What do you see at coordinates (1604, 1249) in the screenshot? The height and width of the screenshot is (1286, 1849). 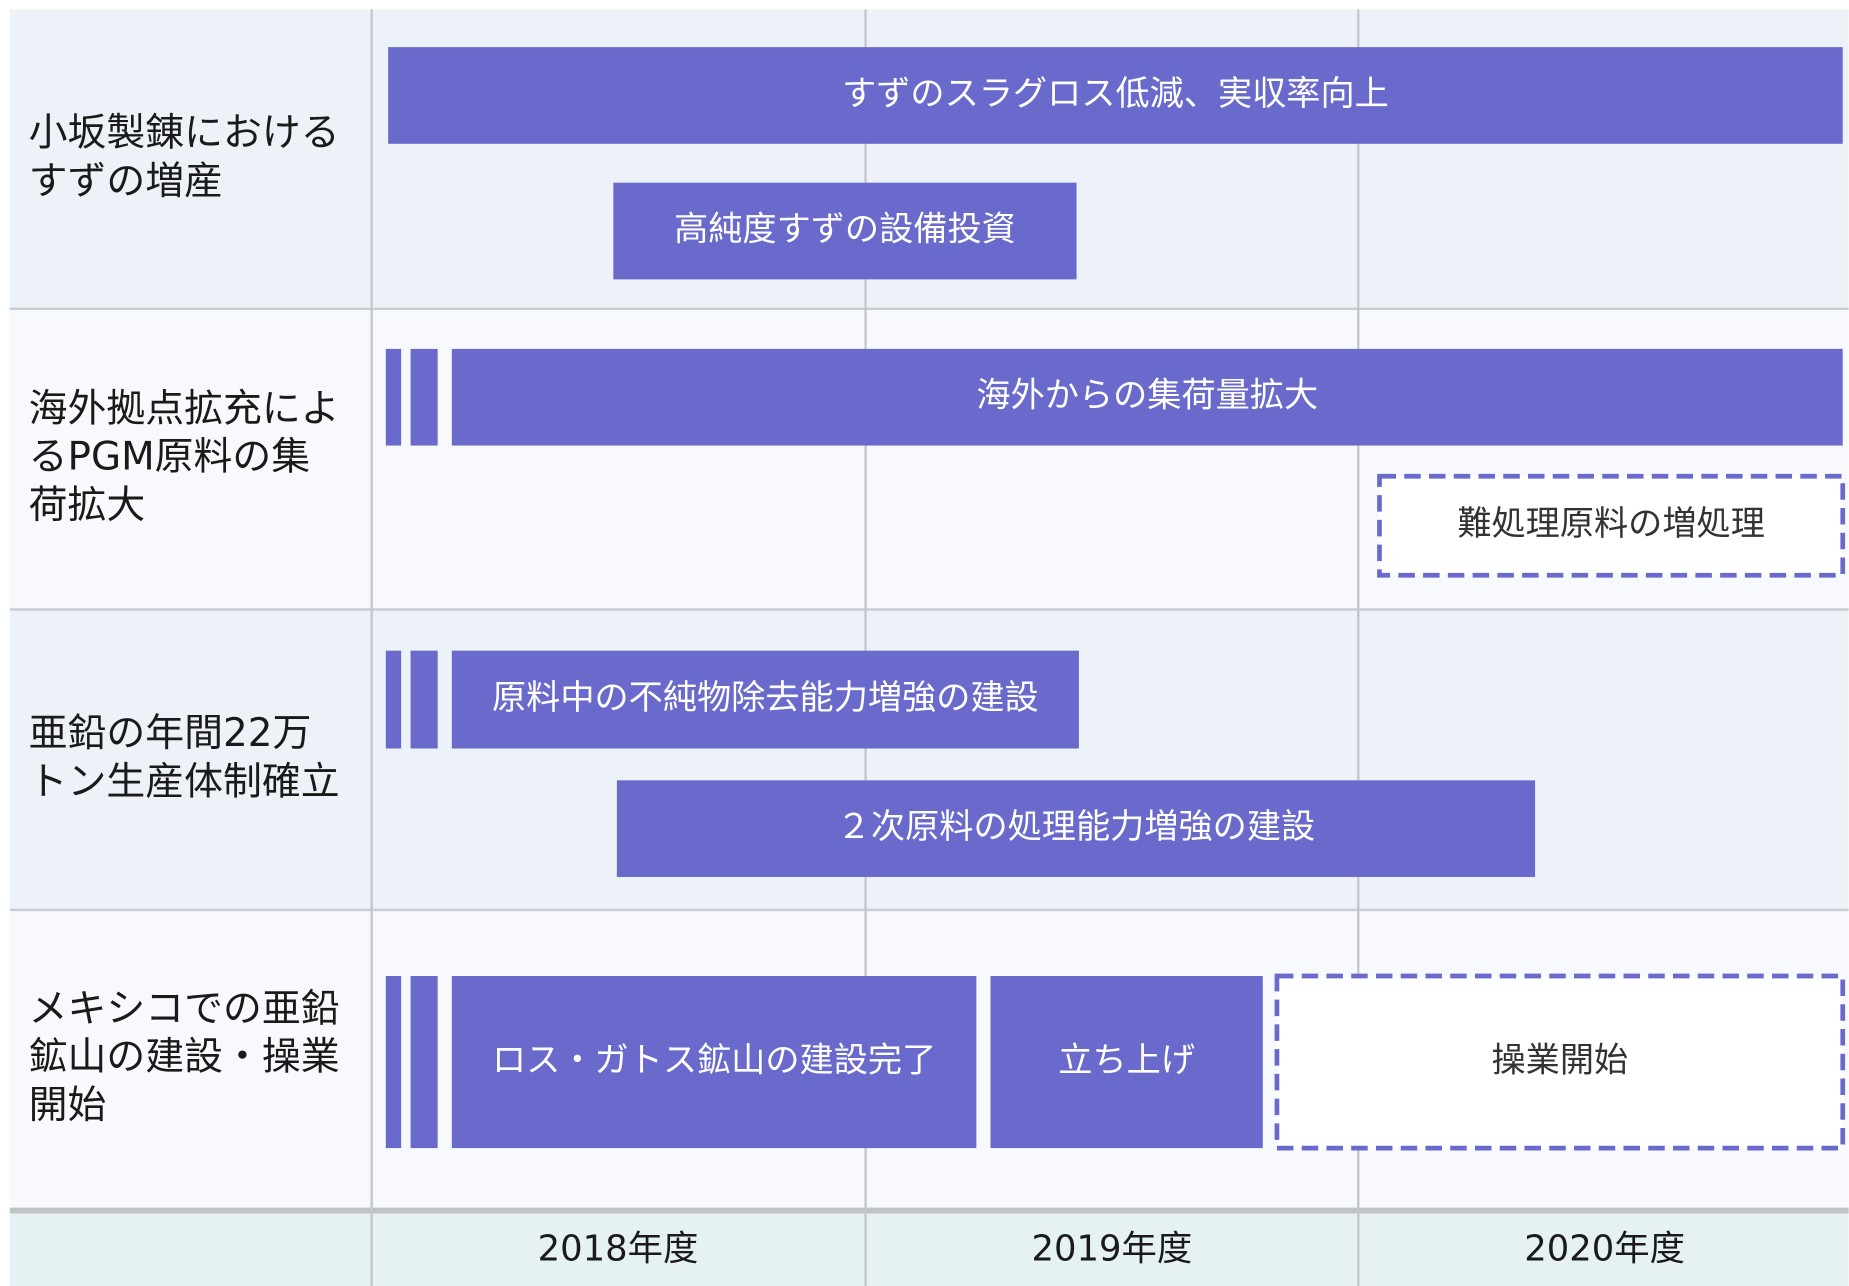 I see `year-label: 2020年度` at bounding box center [1604, 1249].